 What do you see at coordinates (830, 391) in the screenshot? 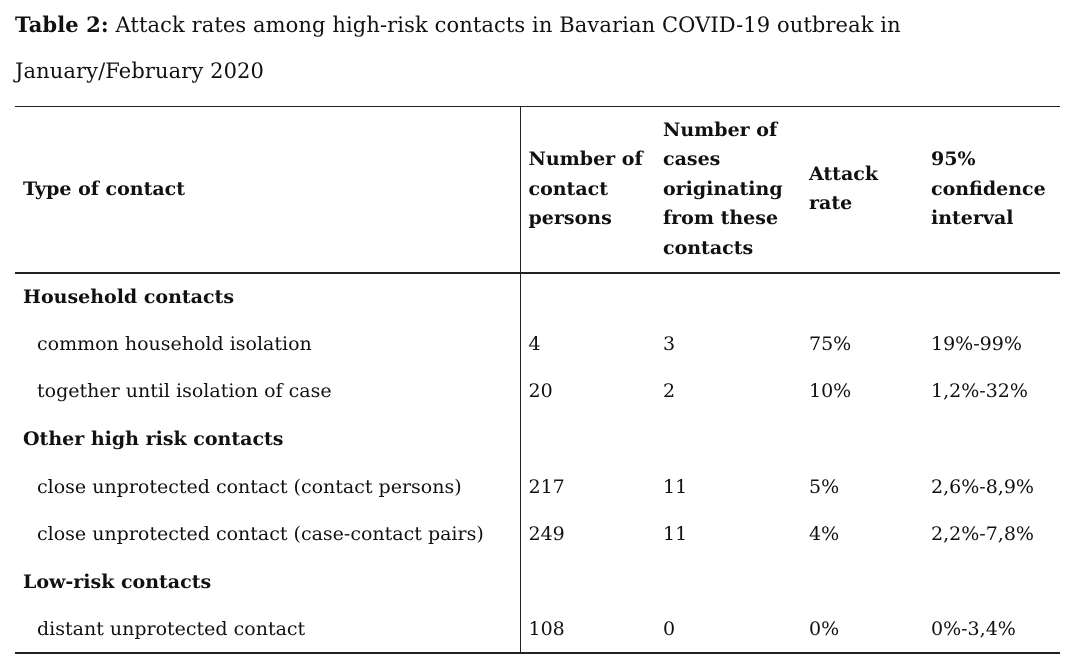
I see `cell-rate: 10%` at bounding box center [830, 391].